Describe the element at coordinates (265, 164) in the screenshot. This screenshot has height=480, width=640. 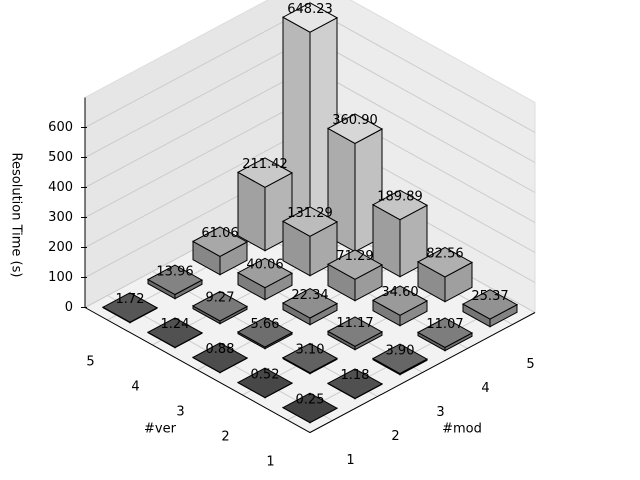
I see `value-label: 211.42` at that location.